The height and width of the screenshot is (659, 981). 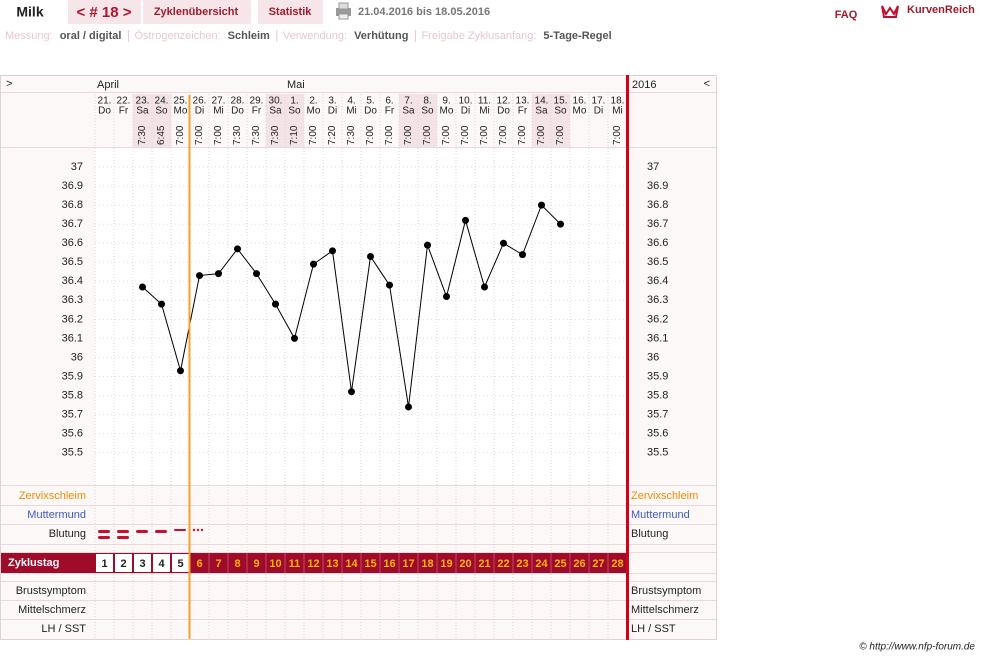 I want to click on row-label: LH / SST, so click(x=653, y=629).